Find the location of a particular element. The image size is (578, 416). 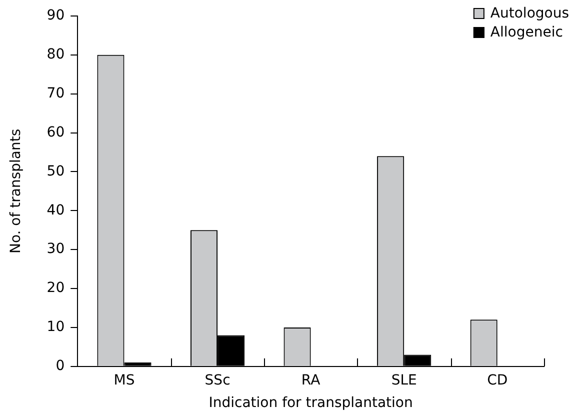

x-tick-label: MS is located at coordinates (124, 380).